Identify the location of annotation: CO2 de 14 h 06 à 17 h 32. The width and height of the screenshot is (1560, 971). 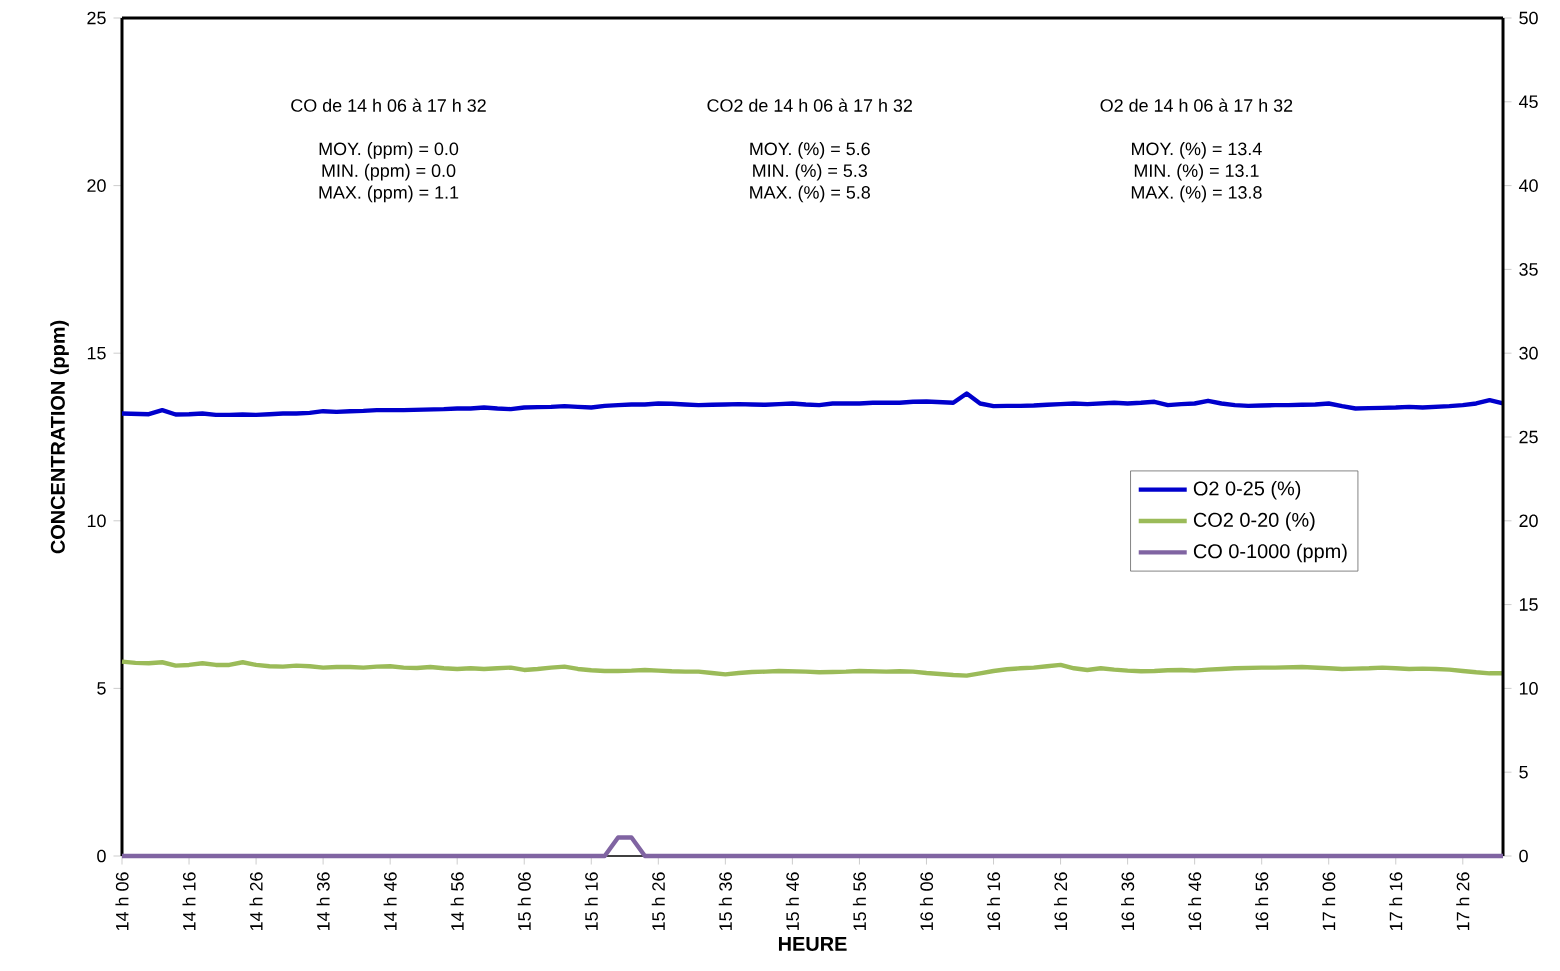
(809, 105).